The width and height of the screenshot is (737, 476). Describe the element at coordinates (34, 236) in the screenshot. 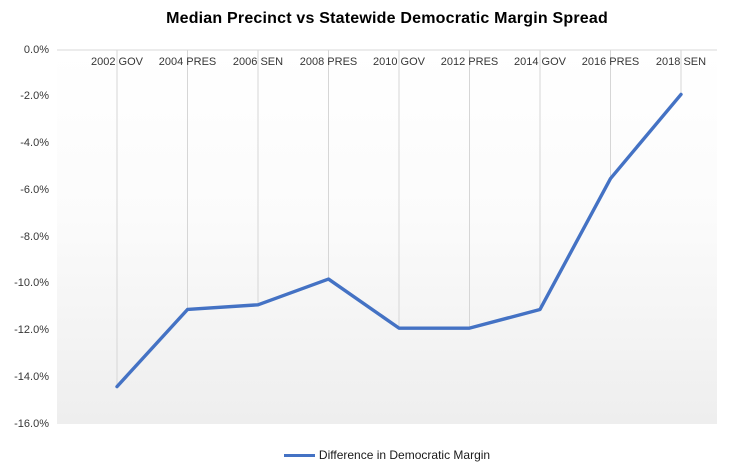

I see `y-axis-tick-label: -8.0%` at that location.